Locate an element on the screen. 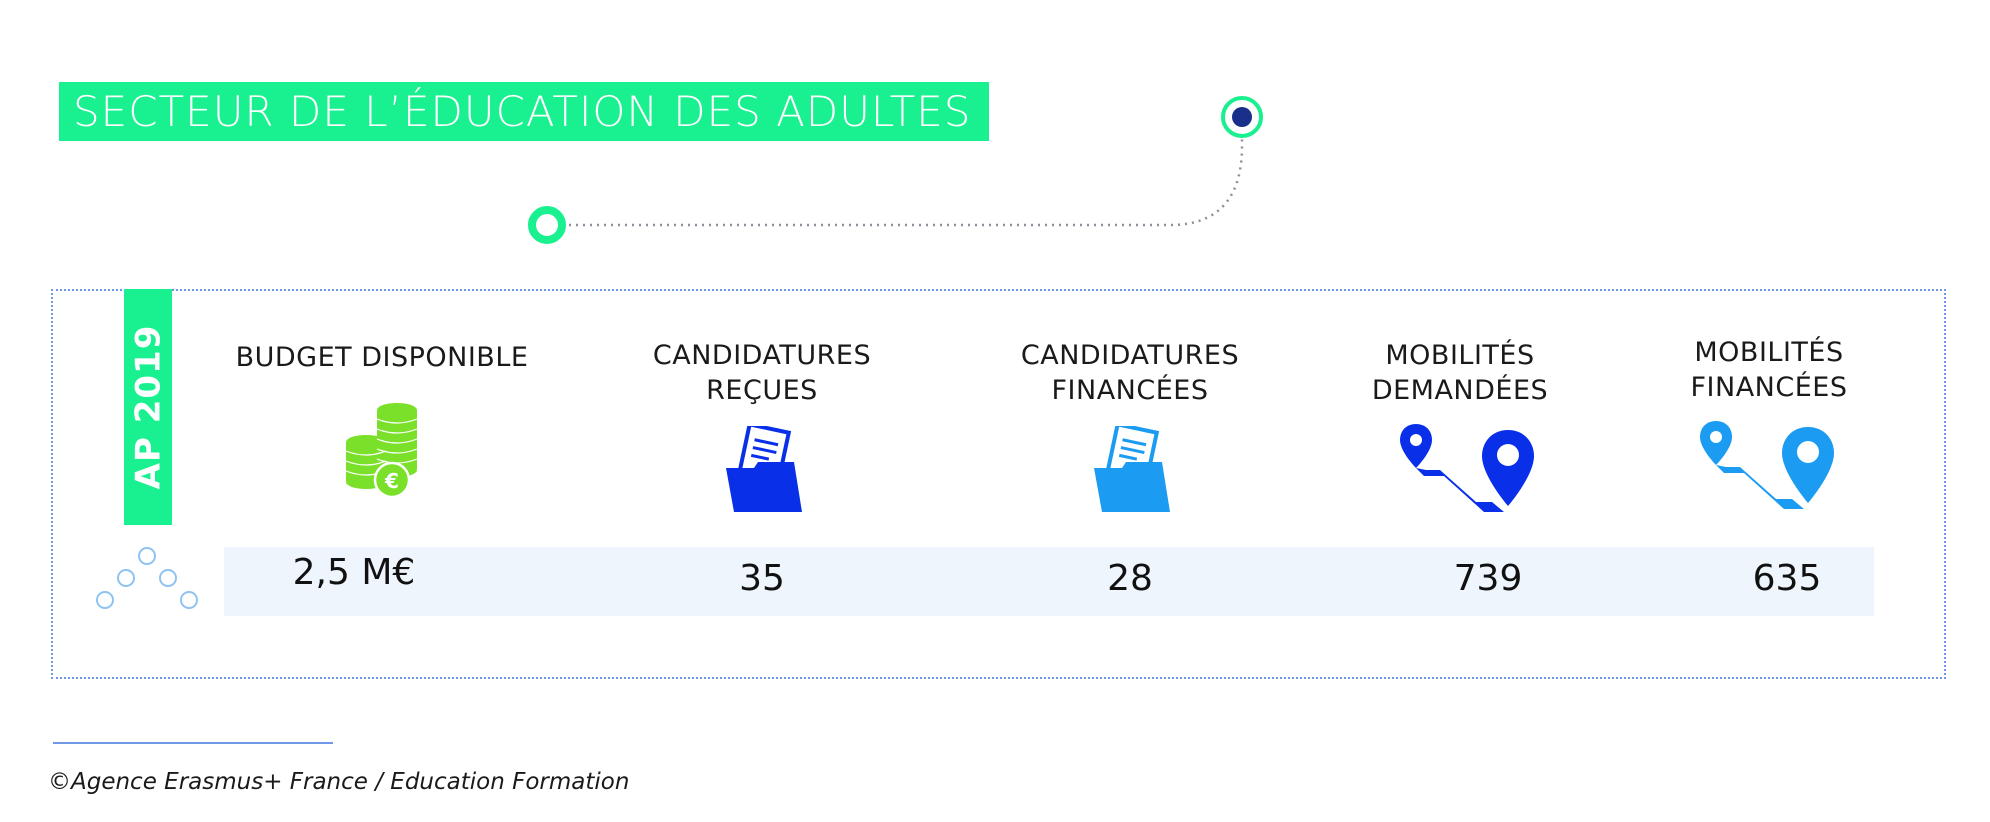 This screenshot has height=822, width=1990. stat-label-line2: DEMANDÉES is located at coordinates (1460, 390).